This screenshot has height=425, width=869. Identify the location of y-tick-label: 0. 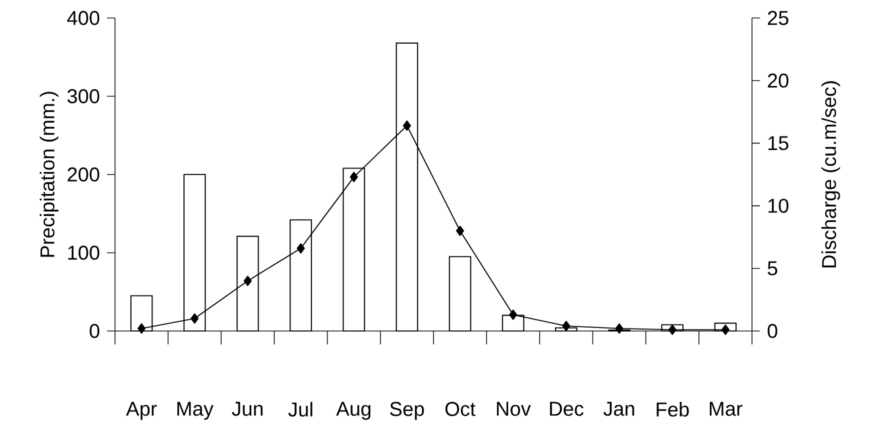
(95, 331).